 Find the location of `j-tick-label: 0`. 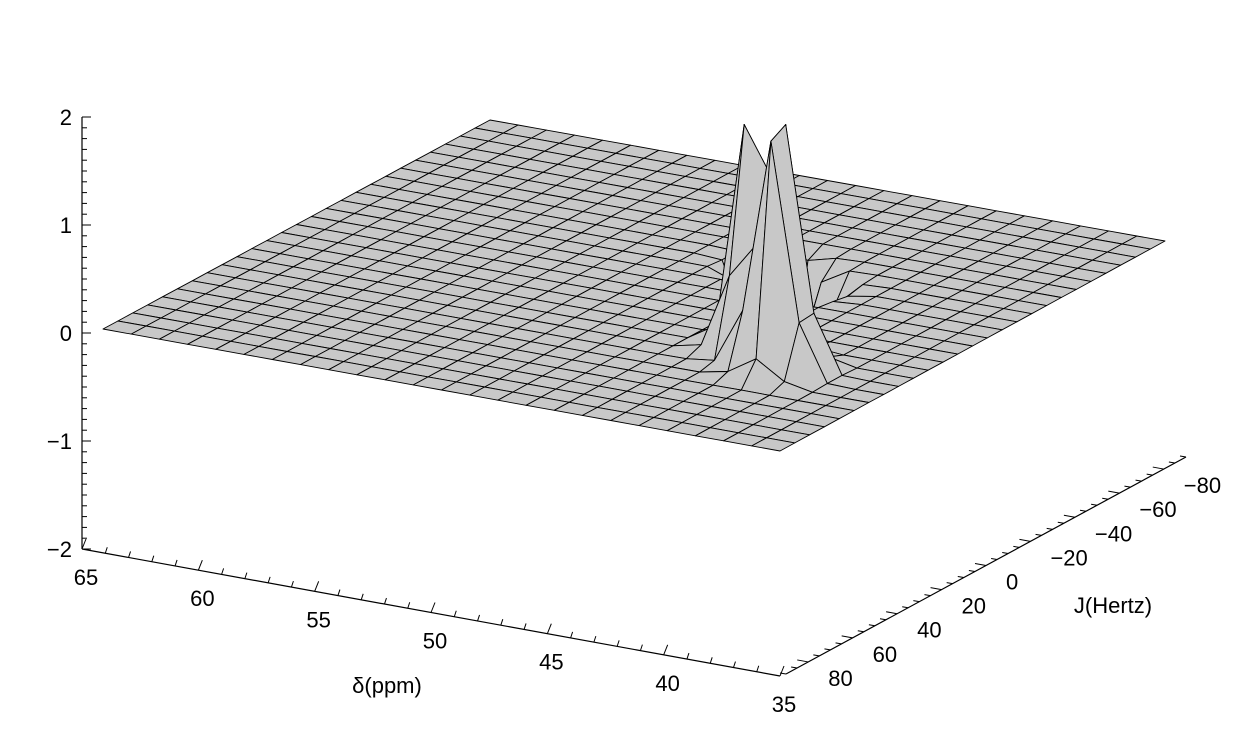

j-tick-label: 0 is located at coordinates (1012, 582).